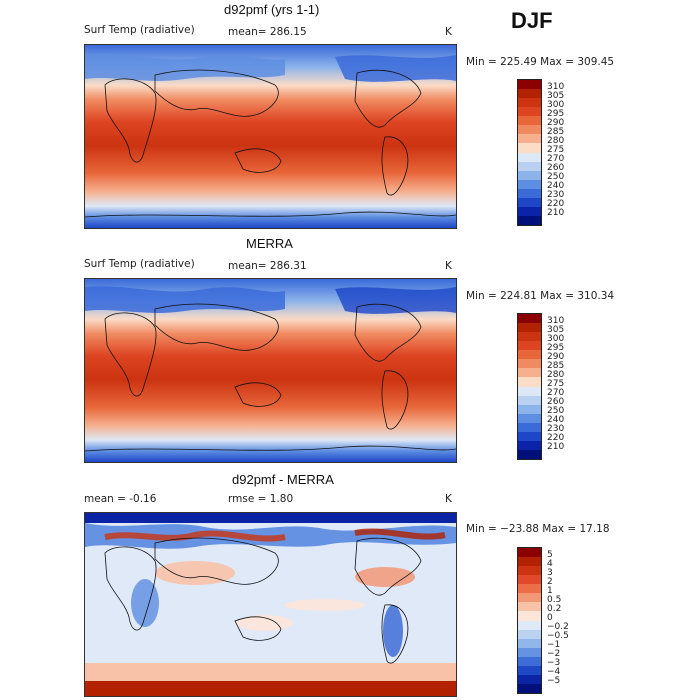  I want to click on panel-1-tick-label: 250, so click(556, 177).